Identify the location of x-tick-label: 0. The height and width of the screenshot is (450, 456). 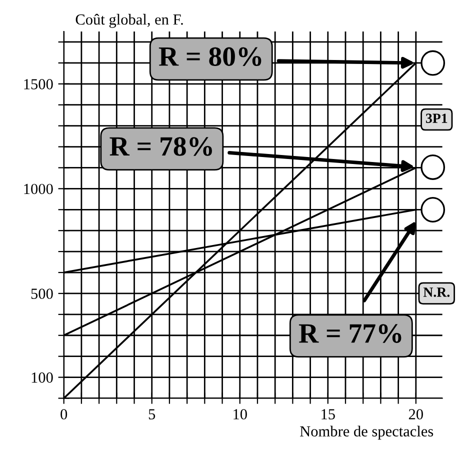
(64, 414).